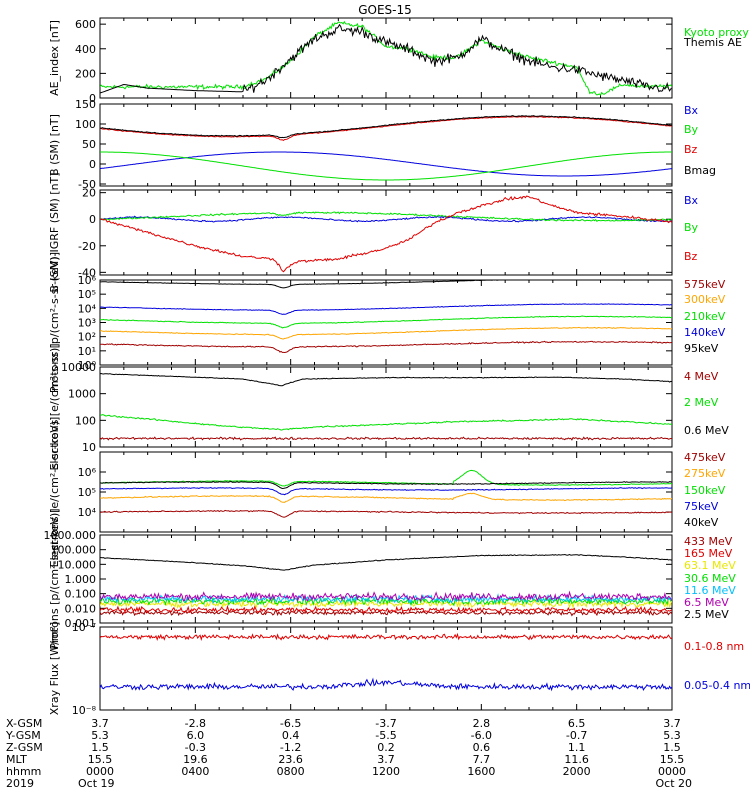  What do you see at coordinates (706, 430) in the screenshot?
I see `legend-label: 0.6 MeV` at bounding box center [706, 430].